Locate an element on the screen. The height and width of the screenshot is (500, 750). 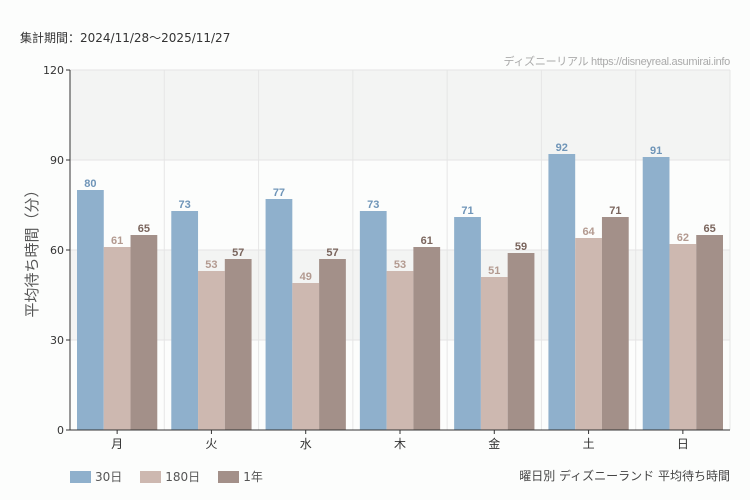
x-tick-label: 火 is located at coordinates (211, 444).